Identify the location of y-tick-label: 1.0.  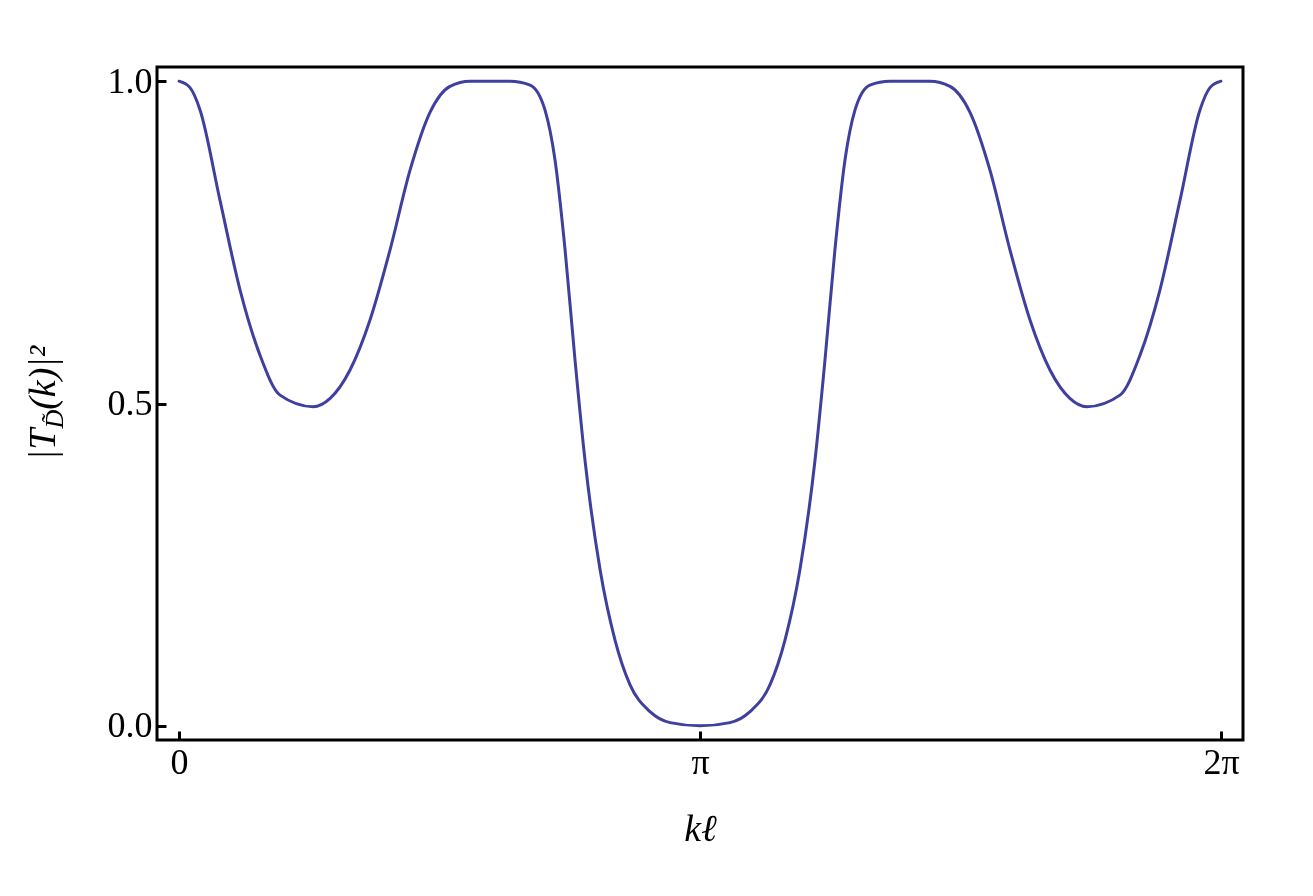
(130, 80).